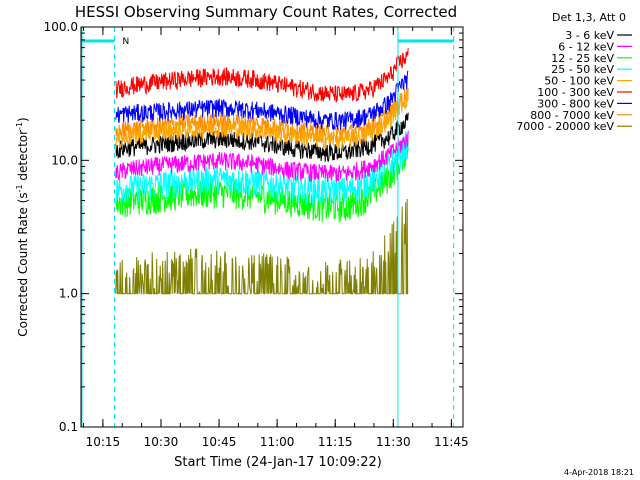  What do you see at coordinates (579, 81) in the screenshot?
I see `legend-label: 50 - 100 keV` at bounding box center [579, 81].